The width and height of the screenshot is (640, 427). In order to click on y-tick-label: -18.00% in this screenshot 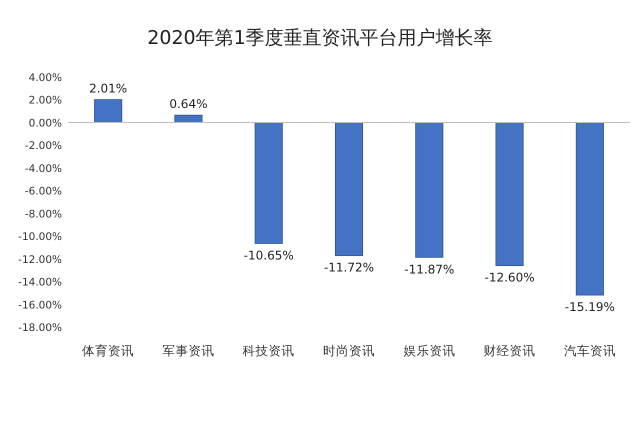, I will do `click(40, 328)`.